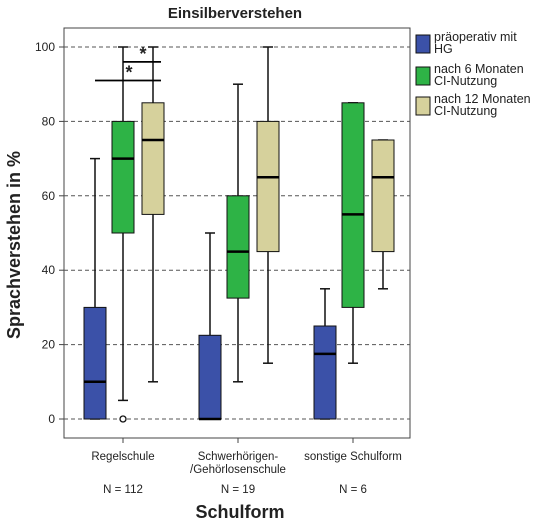 This screenshot has height=525, width=545. Describe the element at coordinates (239, 512) in the screenshot. I see `x-axis-label: Schulform` at that location.